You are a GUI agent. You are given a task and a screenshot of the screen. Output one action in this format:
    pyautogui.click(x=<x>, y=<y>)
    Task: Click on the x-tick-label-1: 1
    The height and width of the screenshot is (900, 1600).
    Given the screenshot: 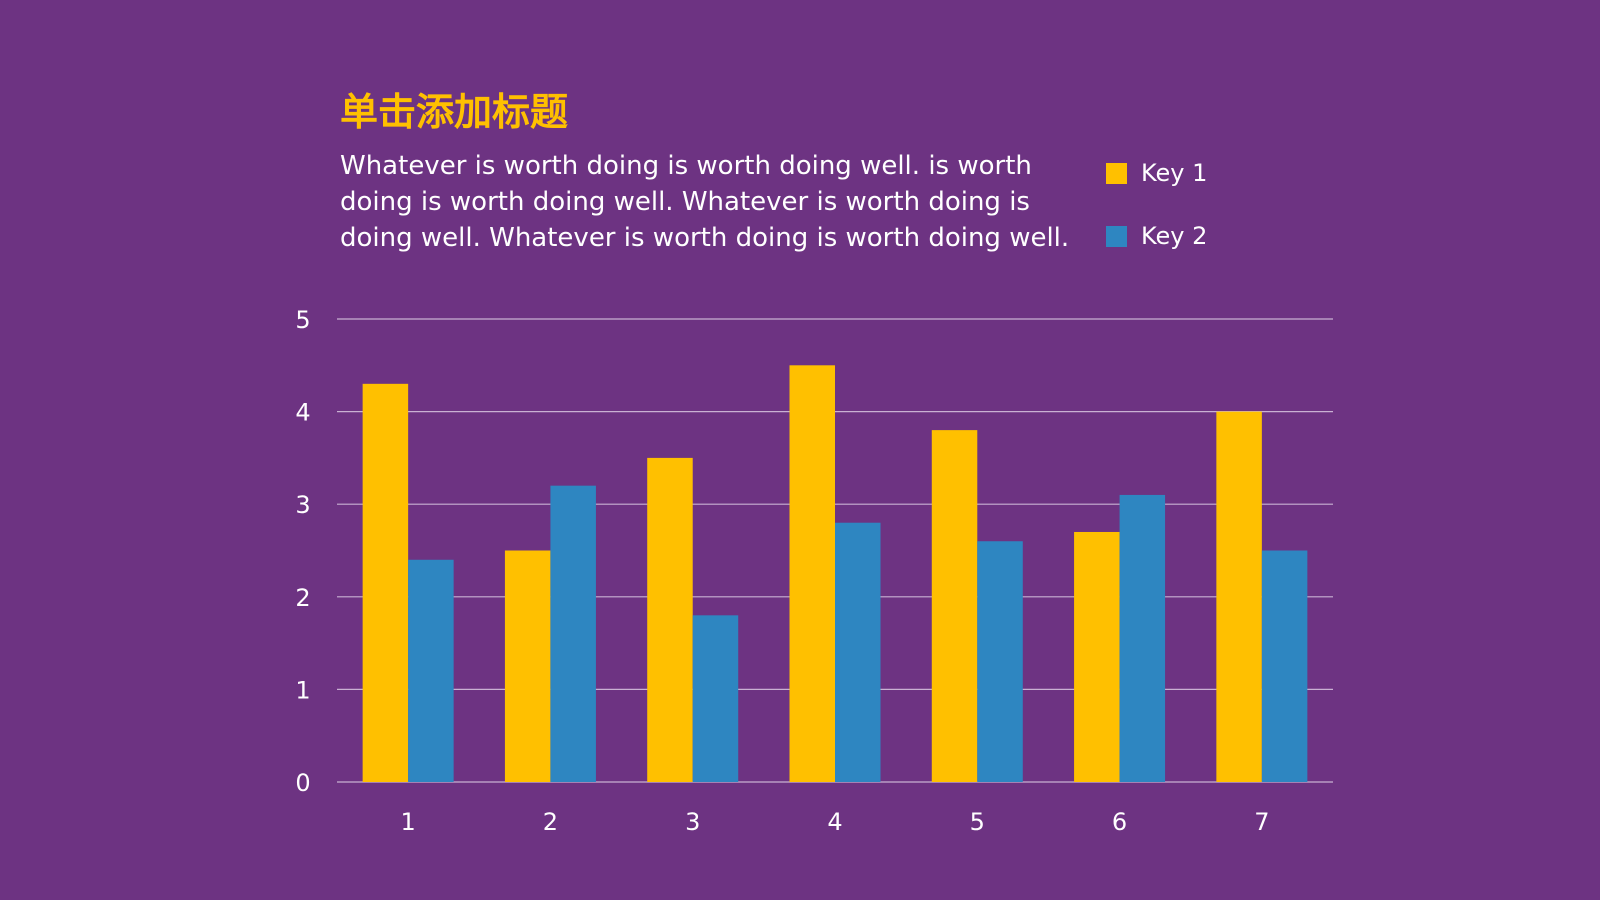 What is the action you would take?
    pyautogui.click(x=408, y=822)
    